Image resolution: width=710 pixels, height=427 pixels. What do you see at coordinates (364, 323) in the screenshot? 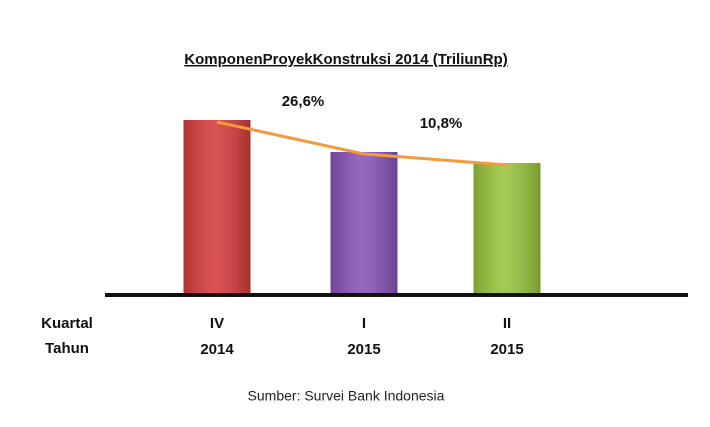
I see `x-tick-label: I` at bounding box center [364, 323].